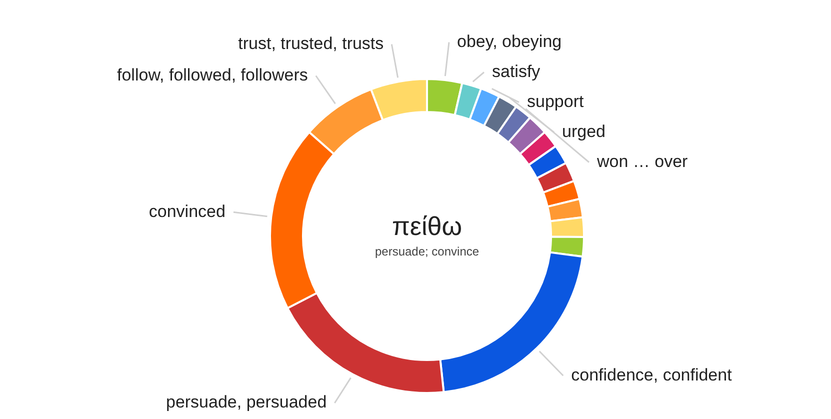 The width and height of the screenshot is (831, 419). What do you see at coordinates (246, 402) in the screenshot?
I see `slice-label: persuade, persuaded` at bounding box center [246, 402].